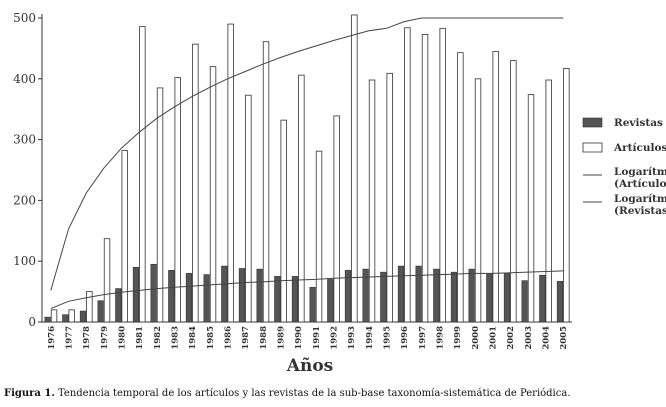 The image size is (666, 407). What do you see at coordinates (442, 175) in the screenshot?
I see `bar-articulos-1998` at bounding box center [442, 175].